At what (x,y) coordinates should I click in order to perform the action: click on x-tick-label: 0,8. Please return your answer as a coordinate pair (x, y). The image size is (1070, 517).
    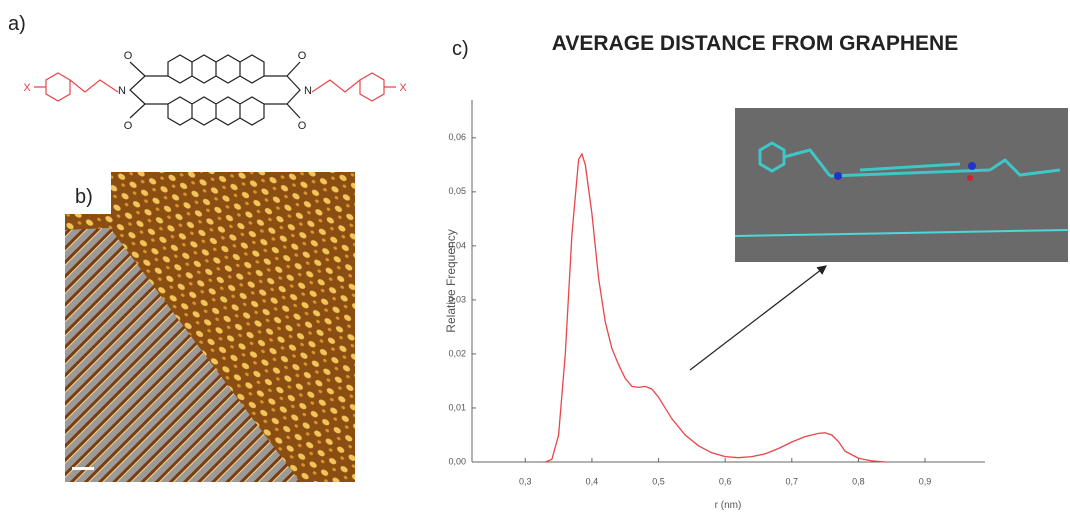
    Looking at the image, I should click on (858, 481).